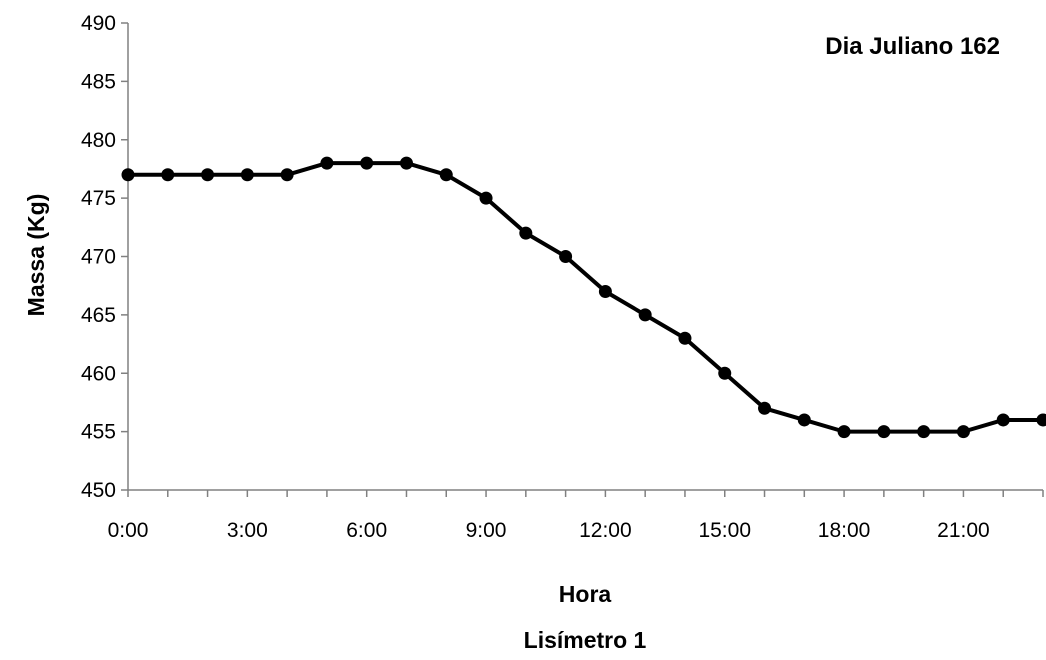 The image size is (1046, 660). I want to click on y-tick-label: 470, so click(98, 257).